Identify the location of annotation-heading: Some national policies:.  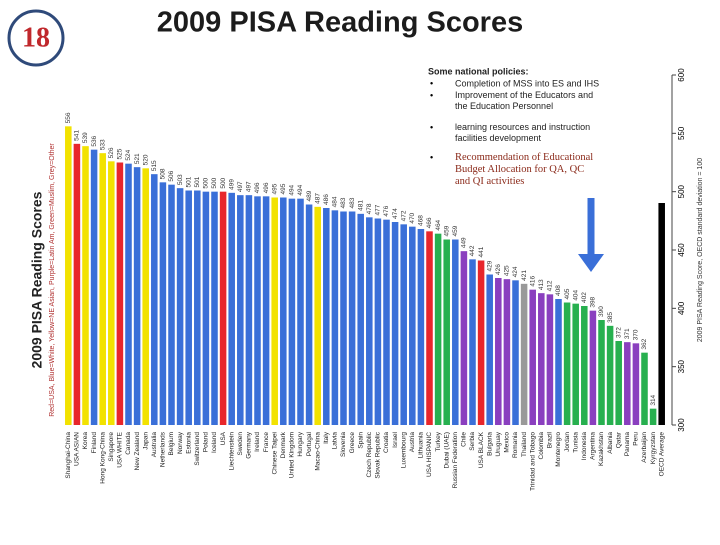
(478, 71).